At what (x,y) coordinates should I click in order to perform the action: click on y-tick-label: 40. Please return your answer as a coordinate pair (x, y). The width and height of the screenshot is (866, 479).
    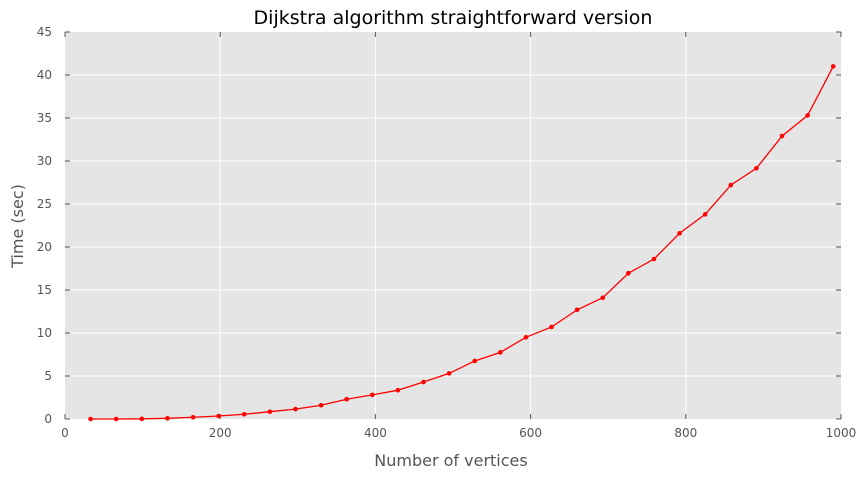
    Looking at the image, I should click on (44, 75).